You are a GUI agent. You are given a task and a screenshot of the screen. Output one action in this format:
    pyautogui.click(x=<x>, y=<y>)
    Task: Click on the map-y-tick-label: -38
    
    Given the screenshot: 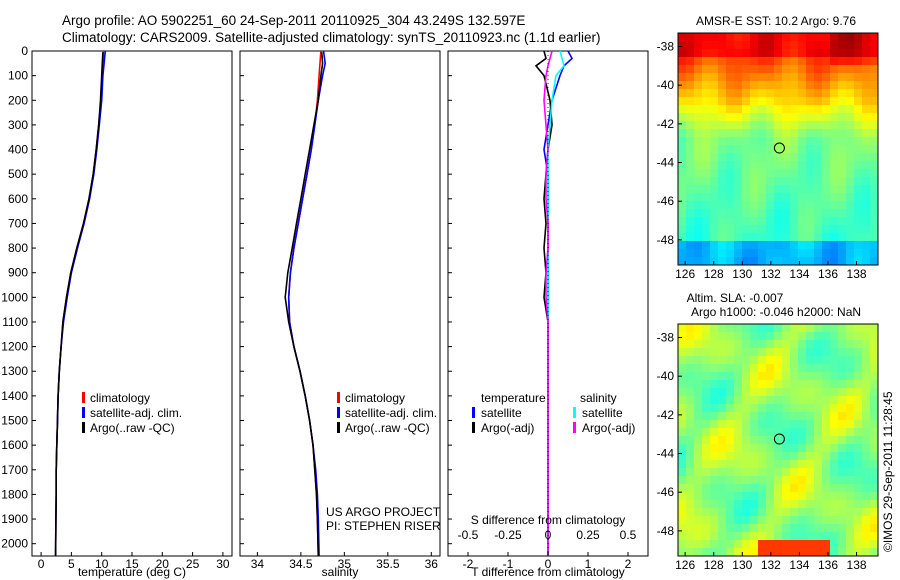 What is the action you would take?
    pyautogui.click(x=666, y=47)
    